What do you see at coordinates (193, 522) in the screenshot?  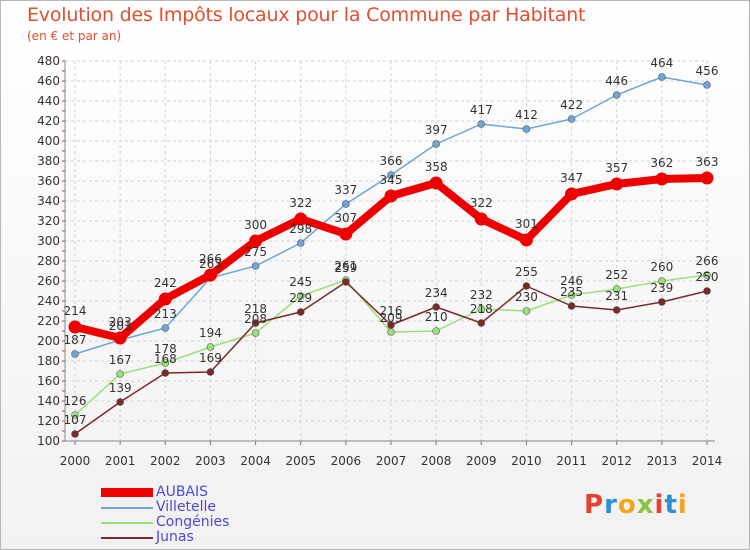 I see `legend-label: Congénies` at bounding box center [193, 522].